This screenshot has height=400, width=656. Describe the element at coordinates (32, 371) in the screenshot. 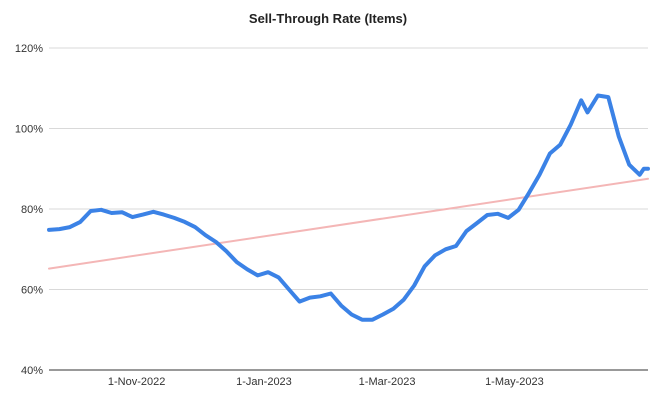

I see `y-tick-label: 40%` at that location.